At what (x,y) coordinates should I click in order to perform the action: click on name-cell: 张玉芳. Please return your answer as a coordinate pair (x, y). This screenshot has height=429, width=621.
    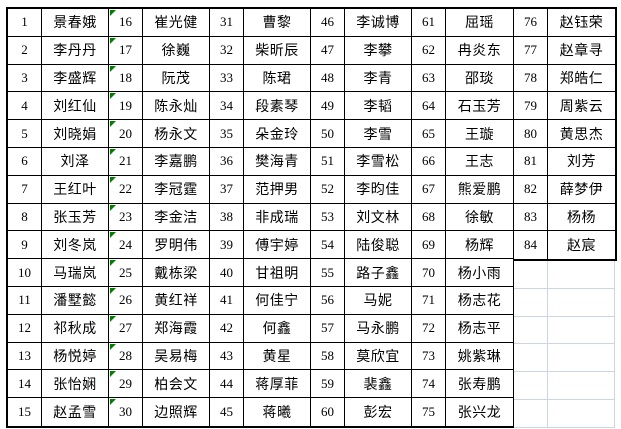
    Looking at the image, I should click on (75, 217).